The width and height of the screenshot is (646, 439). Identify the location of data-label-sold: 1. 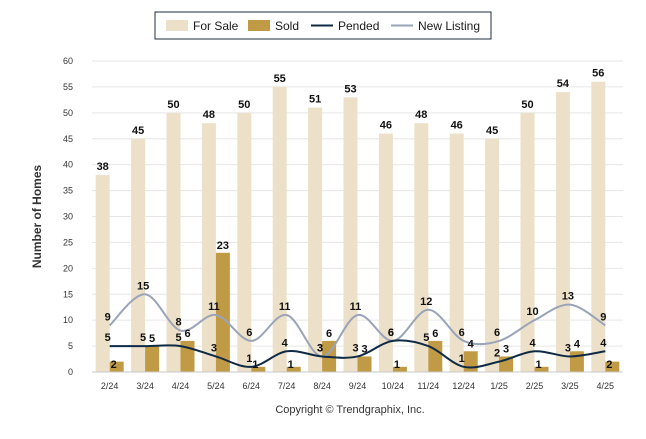
(291, 365).